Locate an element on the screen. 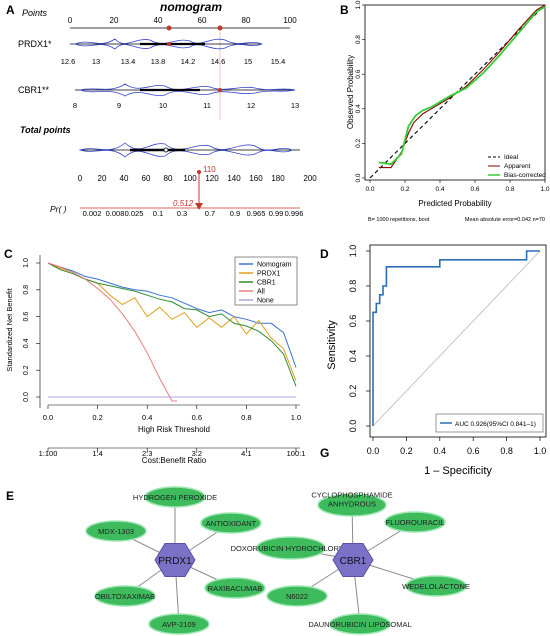  network-node-label: FLUOROURACIL is located at coordinates (415, 522).